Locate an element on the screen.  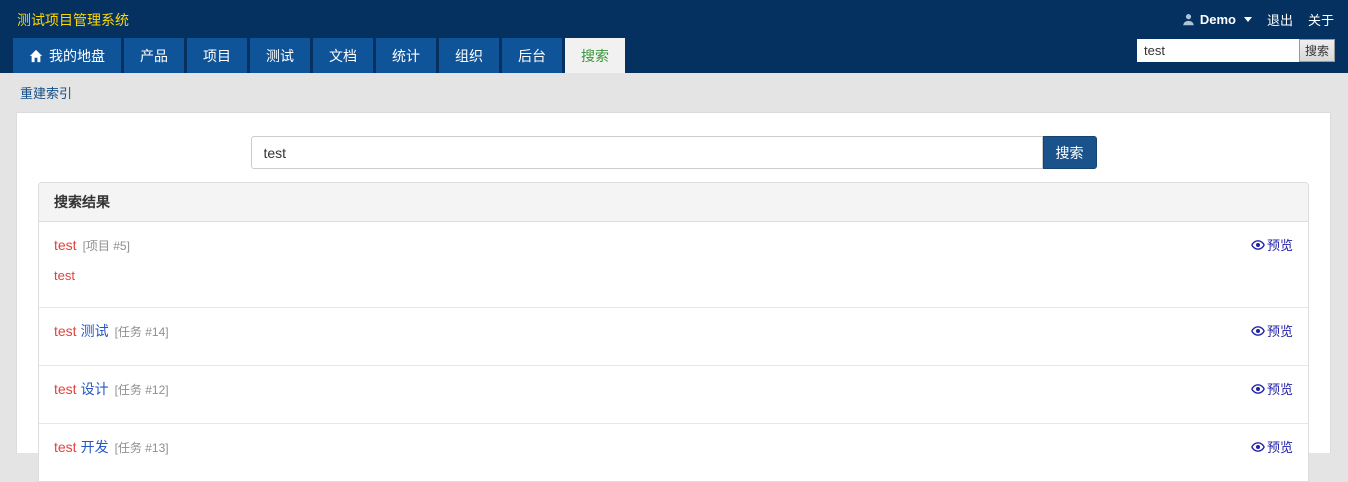
topbar-search-button: 搜索 is located at coordinates (1317, 50).